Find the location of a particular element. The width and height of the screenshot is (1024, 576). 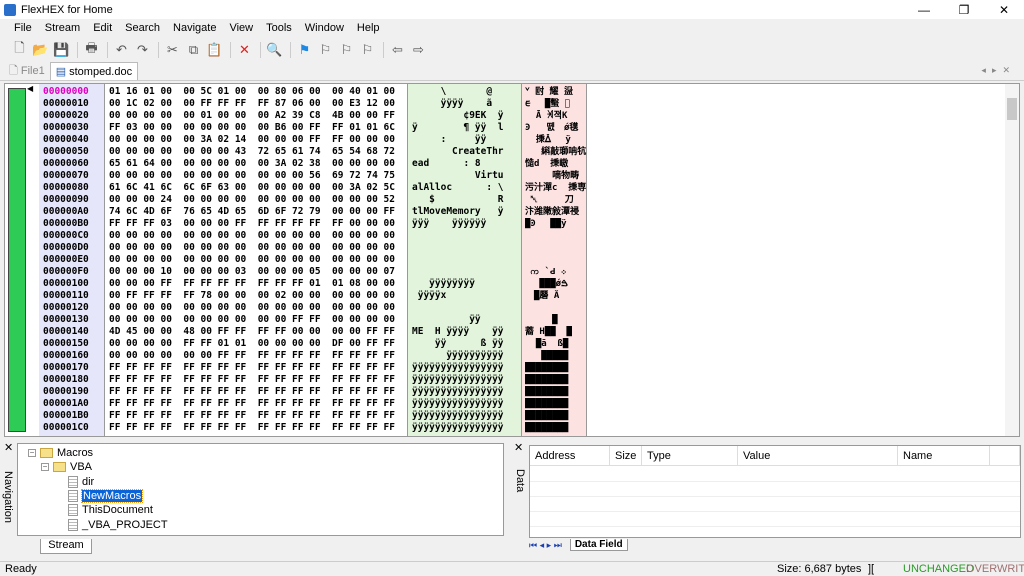

next-icon: ▸ is located at coordinates (549, 544).